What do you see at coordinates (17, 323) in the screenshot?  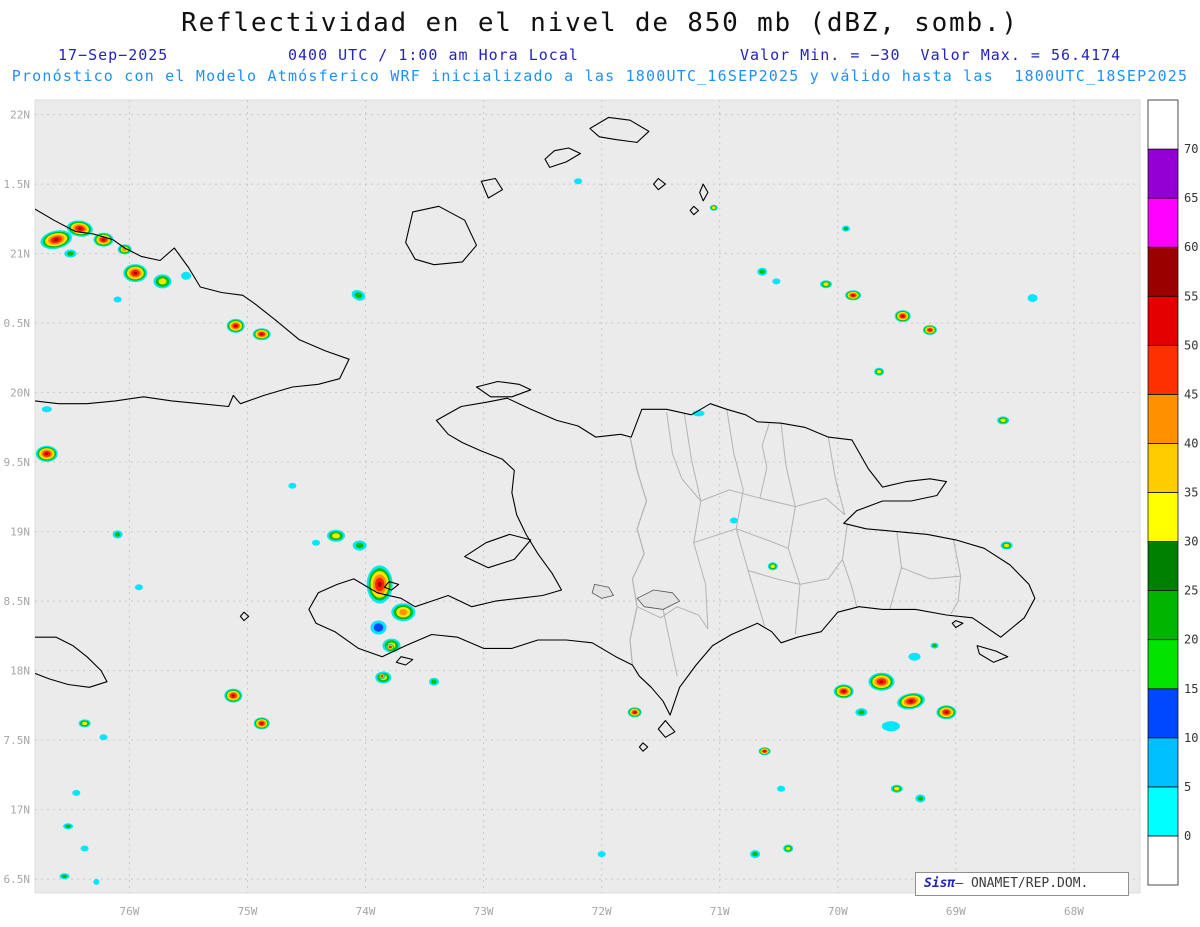 I see `y-axis-label: 0.5N` at bounding box center [17, 323].